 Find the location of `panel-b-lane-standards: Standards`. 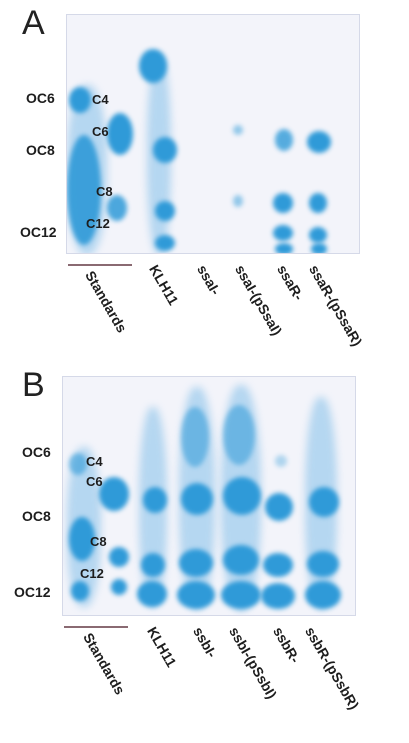

panel-b-lane-standards: Standards is located at coordinates (104, 664).